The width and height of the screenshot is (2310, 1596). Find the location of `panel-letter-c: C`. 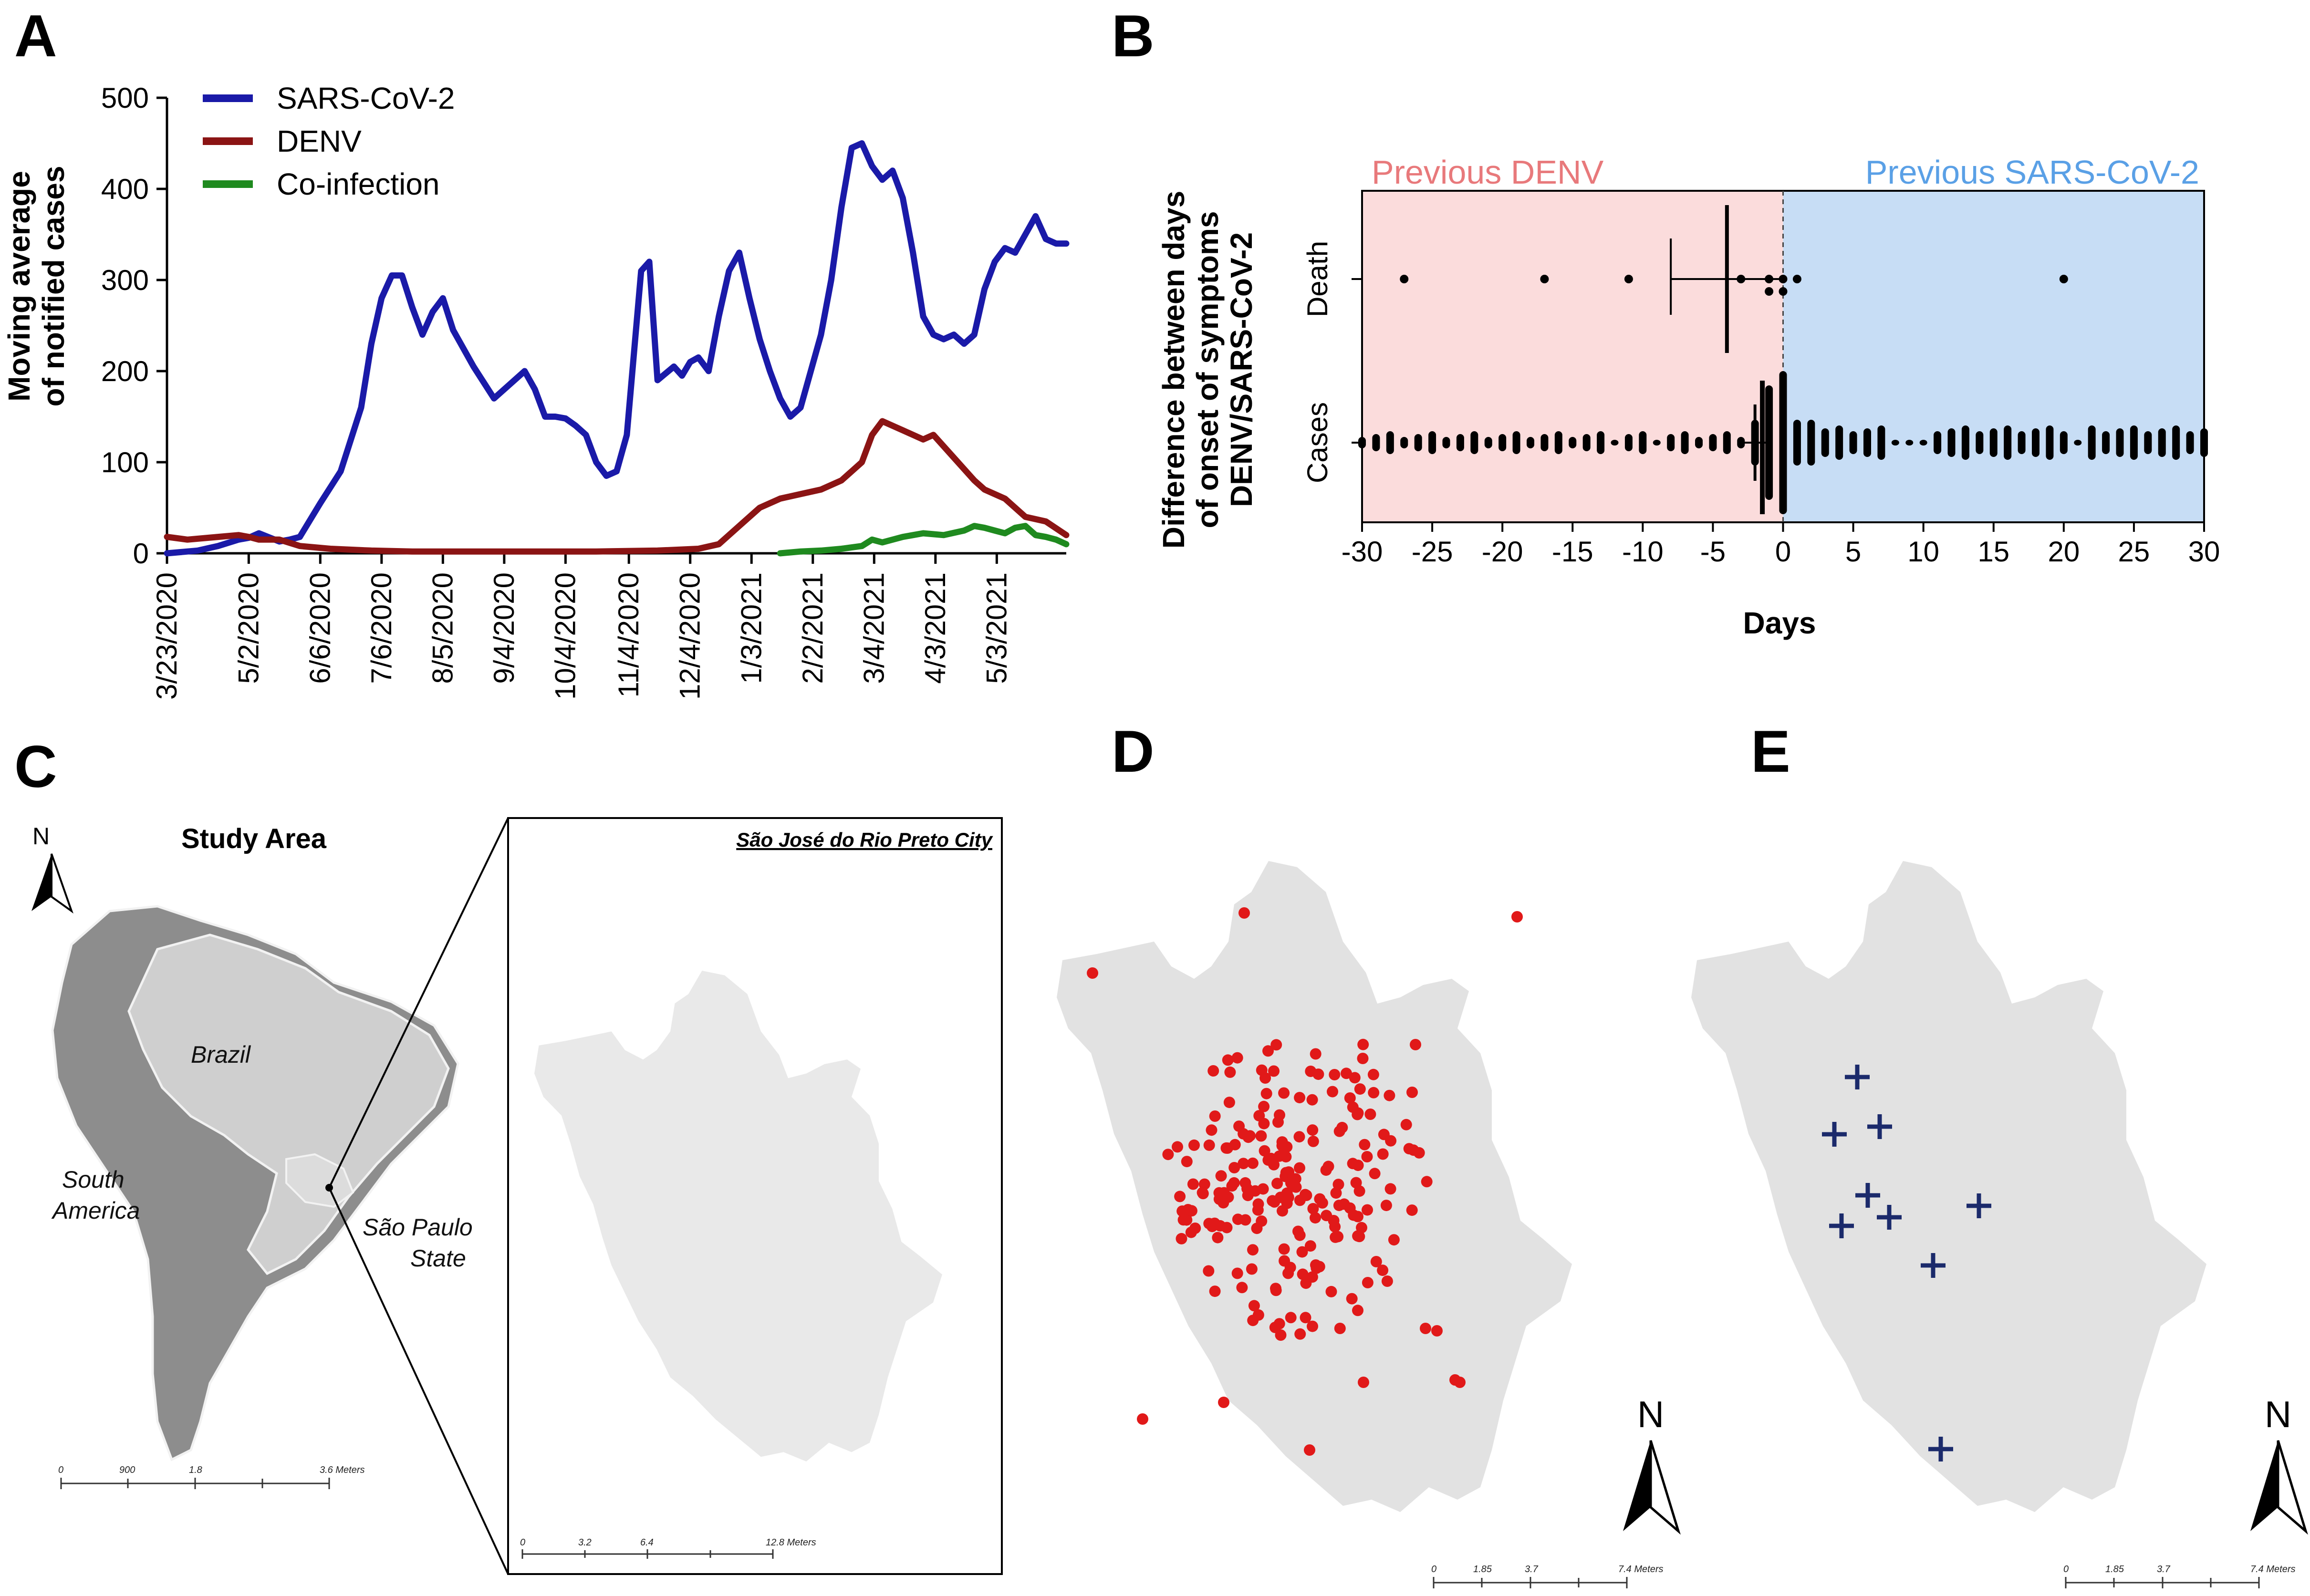

panel-letter-c: C is located at coordinates (36, 767).